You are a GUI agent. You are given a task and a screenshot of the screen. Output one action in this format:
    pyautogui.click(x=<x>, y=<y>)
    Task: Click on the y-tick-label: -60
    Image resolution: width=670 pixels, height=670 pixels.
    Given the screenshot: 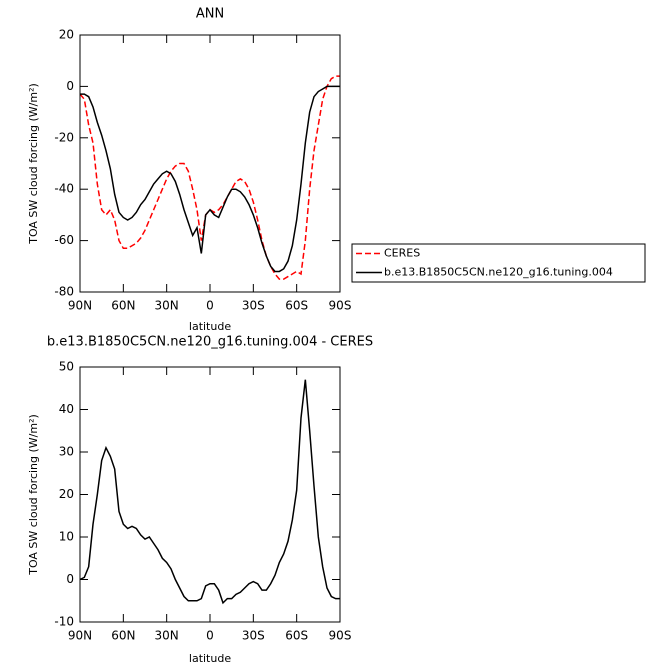 What is the action you would take?
    pyautogui.click(x=64, y=240)
    